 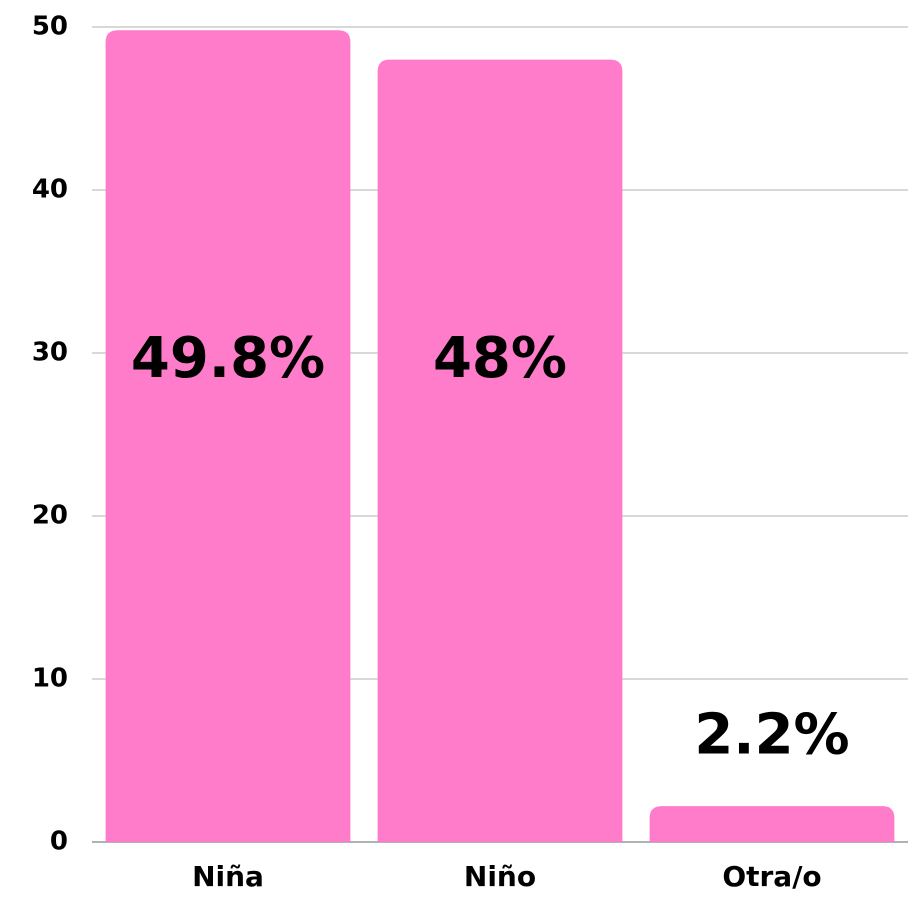 What do you see at coordinates (500, 876) in the screenshot?
I see `x-tick-label: Niño` at bounding box center [500, 876].